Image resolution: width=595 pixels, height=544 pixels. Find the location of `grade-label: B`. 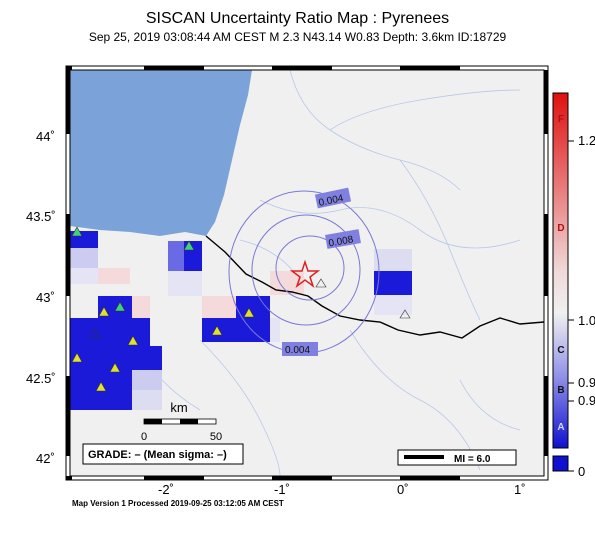

grade-label: B is located at coordinates (560, 390).